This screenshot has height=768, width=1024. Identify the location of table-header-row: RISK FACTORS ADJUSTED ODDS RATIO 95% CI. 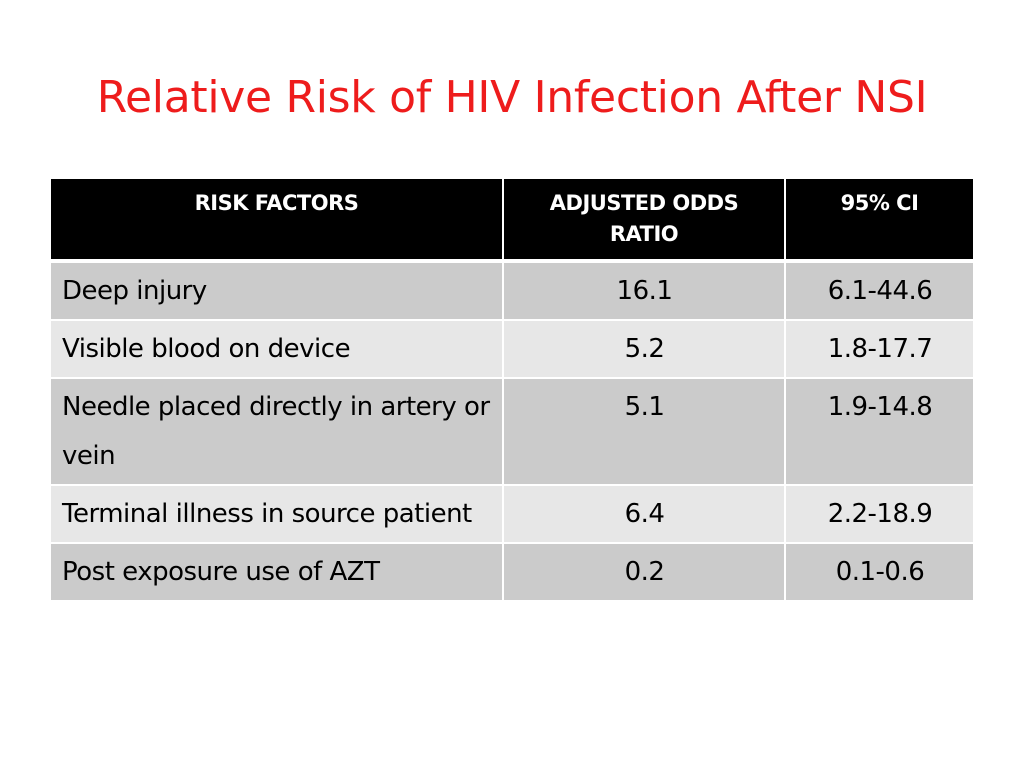
(512, 220).